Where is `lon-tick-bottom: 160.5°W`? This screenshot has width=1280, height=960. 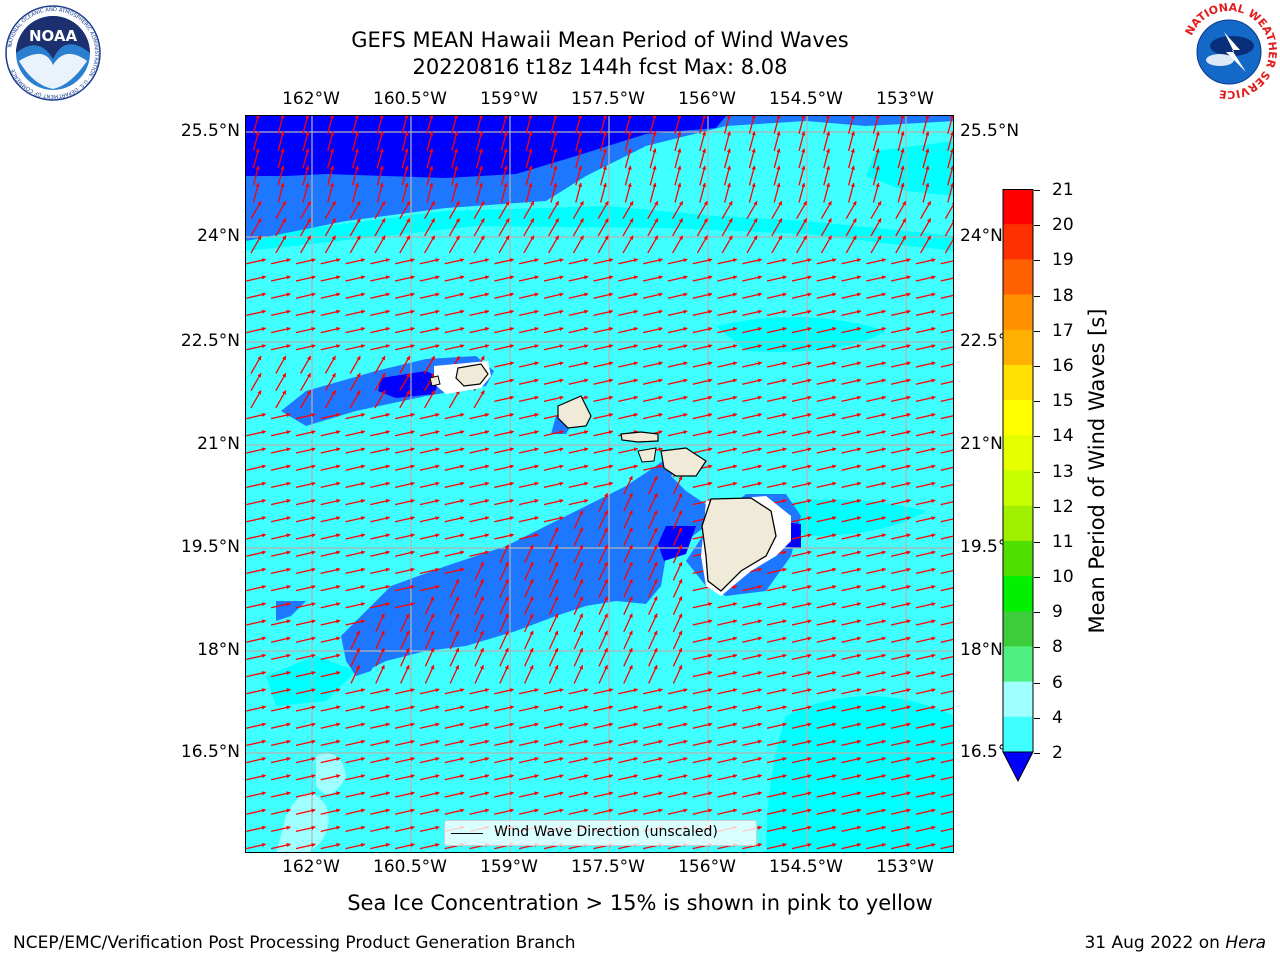
lon-tick-bottom: 160.5°W is located at coordinates (410, 867).